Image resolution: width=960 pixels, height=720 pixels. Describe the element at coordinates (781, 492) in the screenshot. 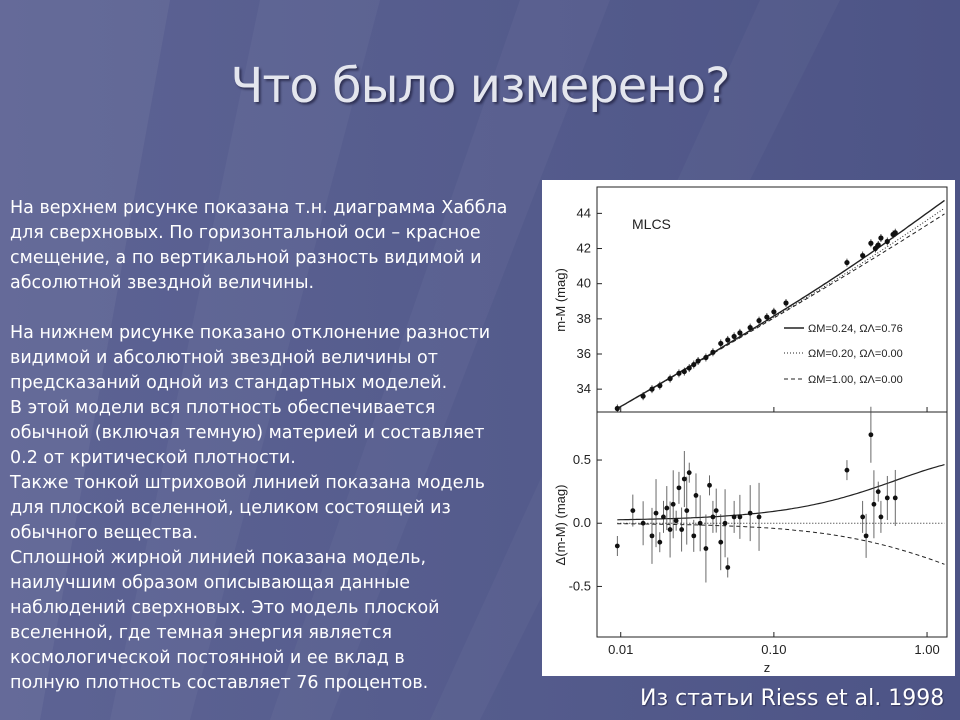

I see `residual-curve-lambda` at that location.